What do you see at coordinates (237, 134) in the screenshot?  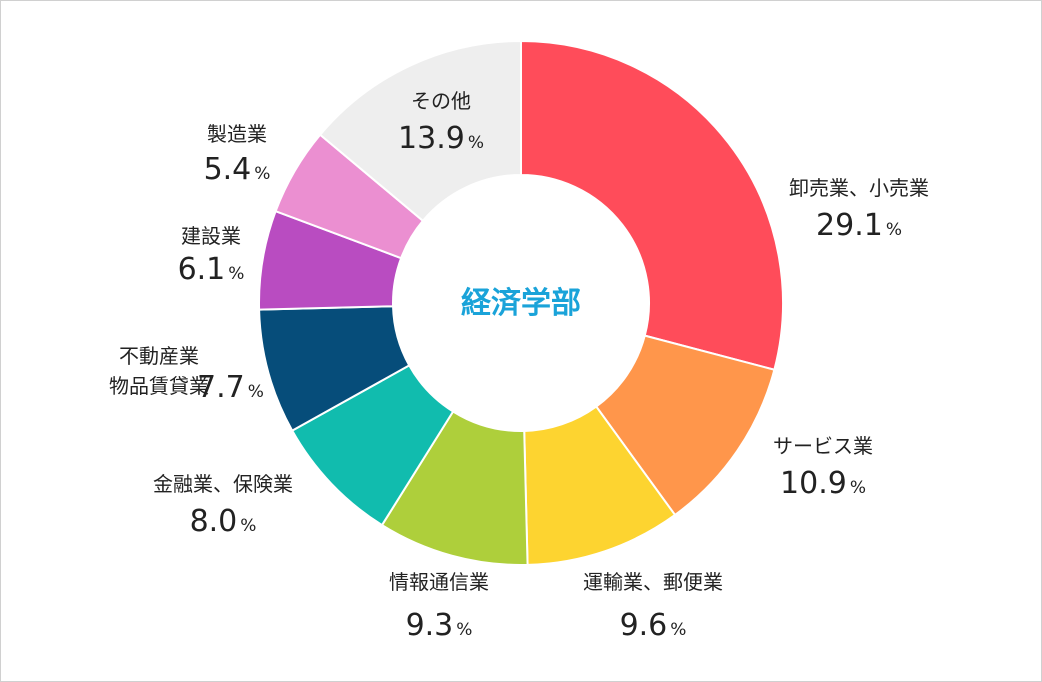 I see `slice-label-name: 製造業` at bounding box center [237, 134].